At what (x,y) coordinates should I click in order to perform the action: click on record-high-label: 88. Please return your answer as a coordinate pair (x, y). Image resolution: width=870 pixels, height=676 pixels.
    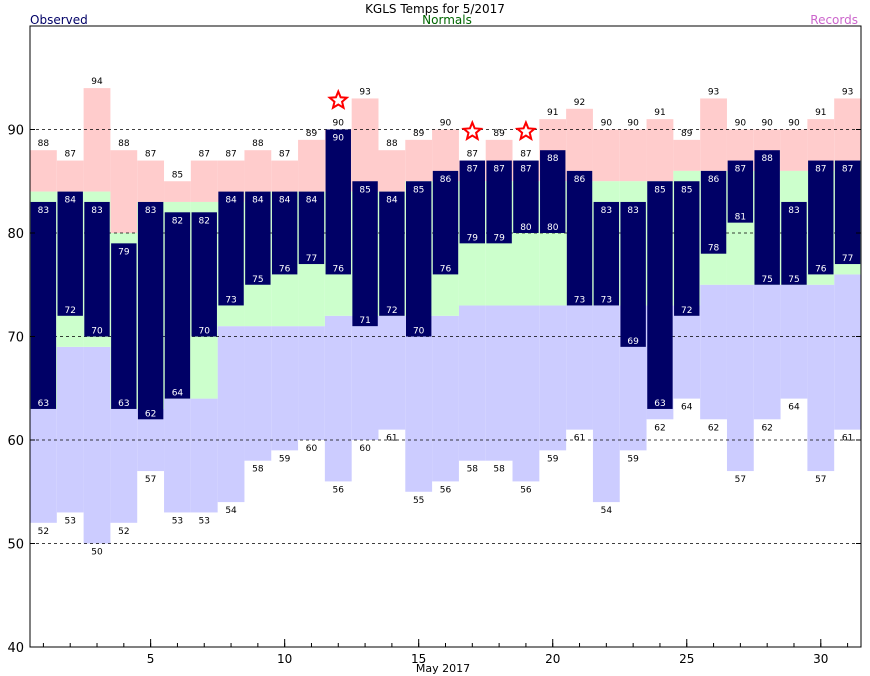
    Looking at the image, I should click on (392, 144).